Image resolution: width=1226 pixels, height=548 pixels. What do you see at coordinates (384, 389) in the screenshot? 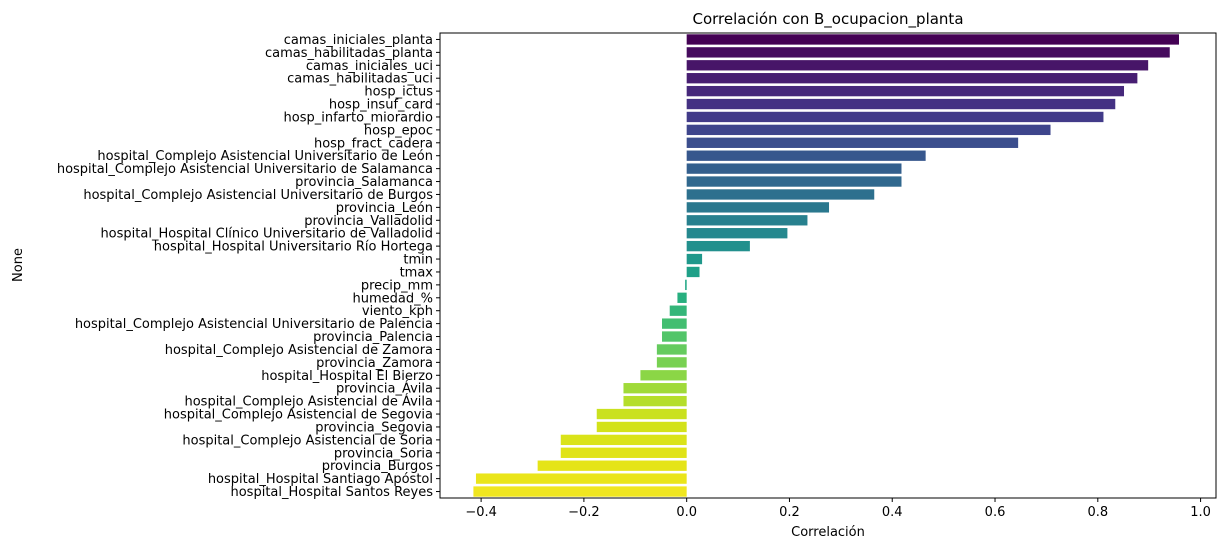
I see `y-tick-label: provincia_Ávila` at bounding box center [384, 389].